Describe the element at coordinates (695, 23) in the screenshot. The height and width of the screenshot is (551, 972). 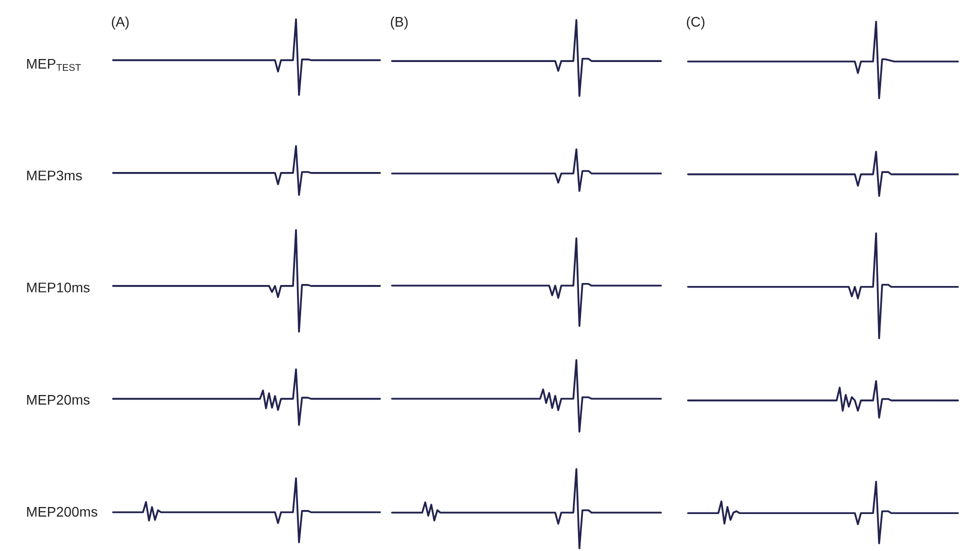
I see `chart-title: (C)` at that location.